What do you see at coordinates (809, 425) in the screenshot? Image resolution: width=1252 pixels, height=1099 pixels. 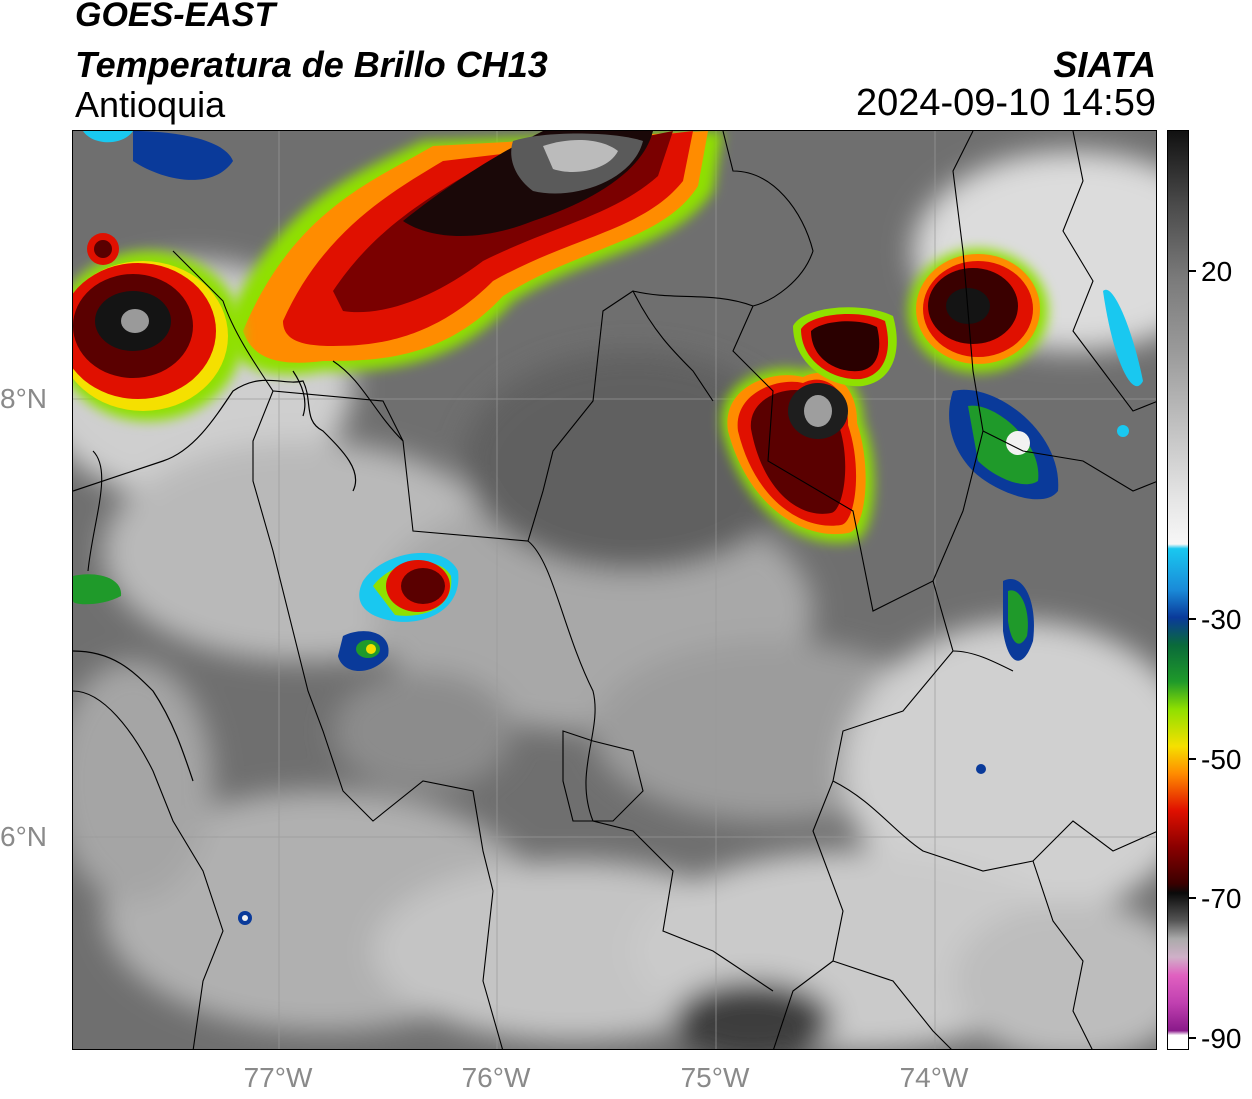 I see `storm-east-central` at bounding box center [809, 425].